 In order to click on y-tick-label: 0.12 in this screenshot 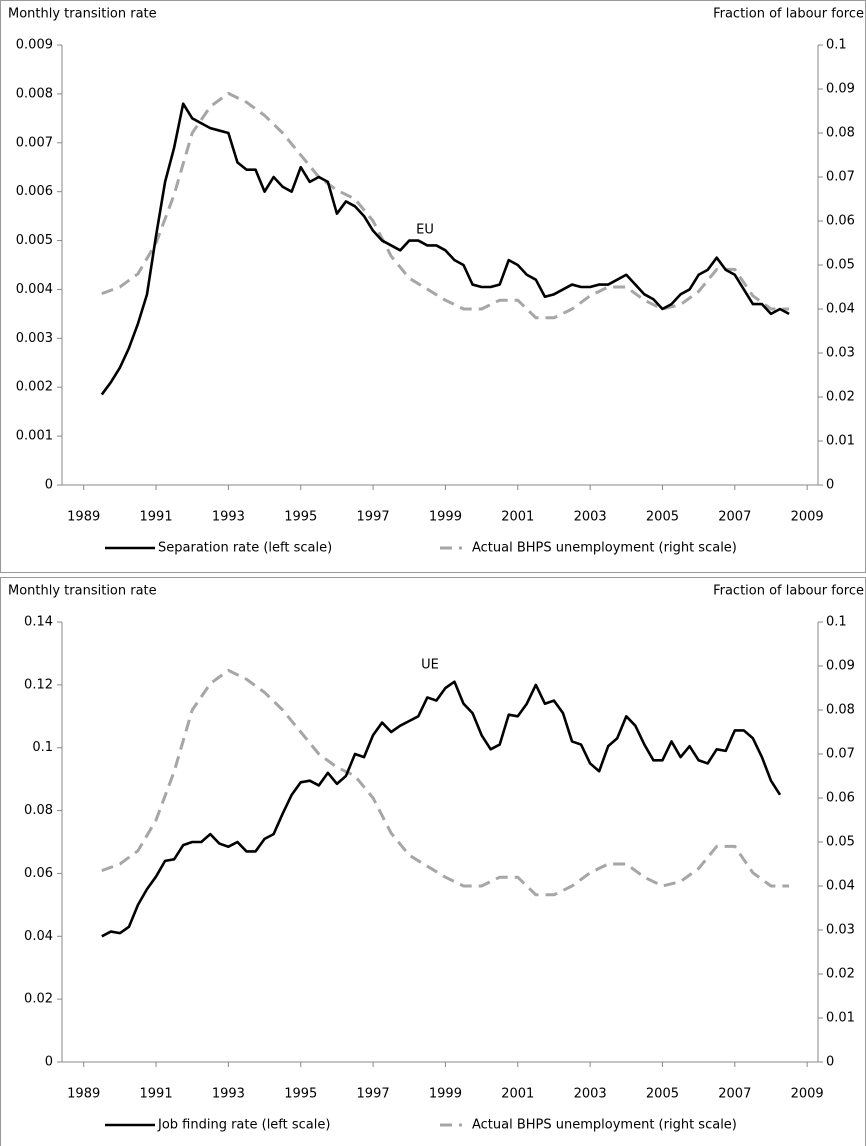, I will do `click(38, 684)`.